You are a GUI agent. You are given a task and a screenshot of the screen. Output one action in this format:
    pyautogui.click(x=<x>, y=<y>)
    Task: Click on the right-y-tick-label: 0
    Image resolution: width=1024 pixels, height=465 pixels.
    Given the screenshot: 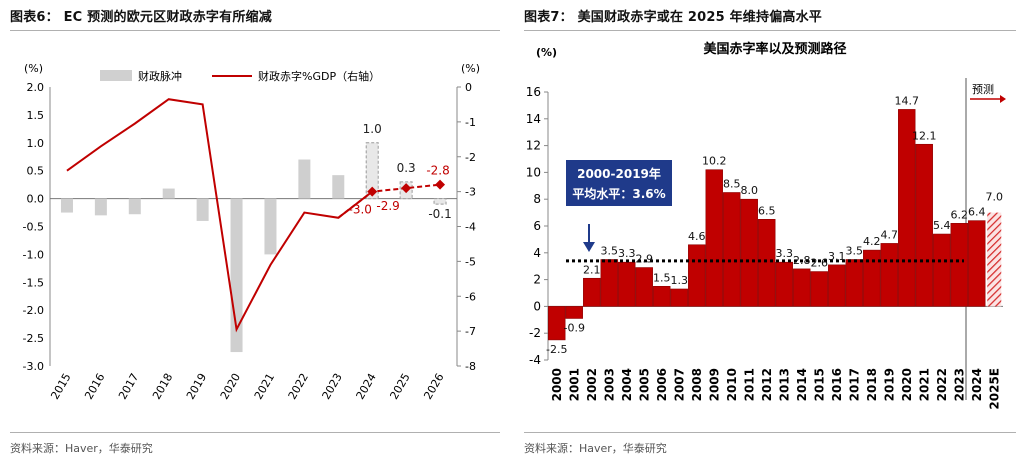 What is the action you would take?
    pyautogui.click(x=468, y=87)
    